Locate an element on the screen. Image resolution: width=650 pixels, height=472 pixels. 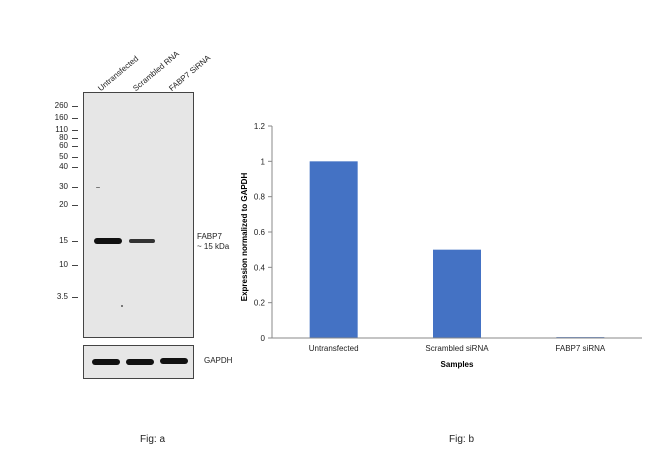
y-tick-label: 0.8 is located at coordinates (260, 197).